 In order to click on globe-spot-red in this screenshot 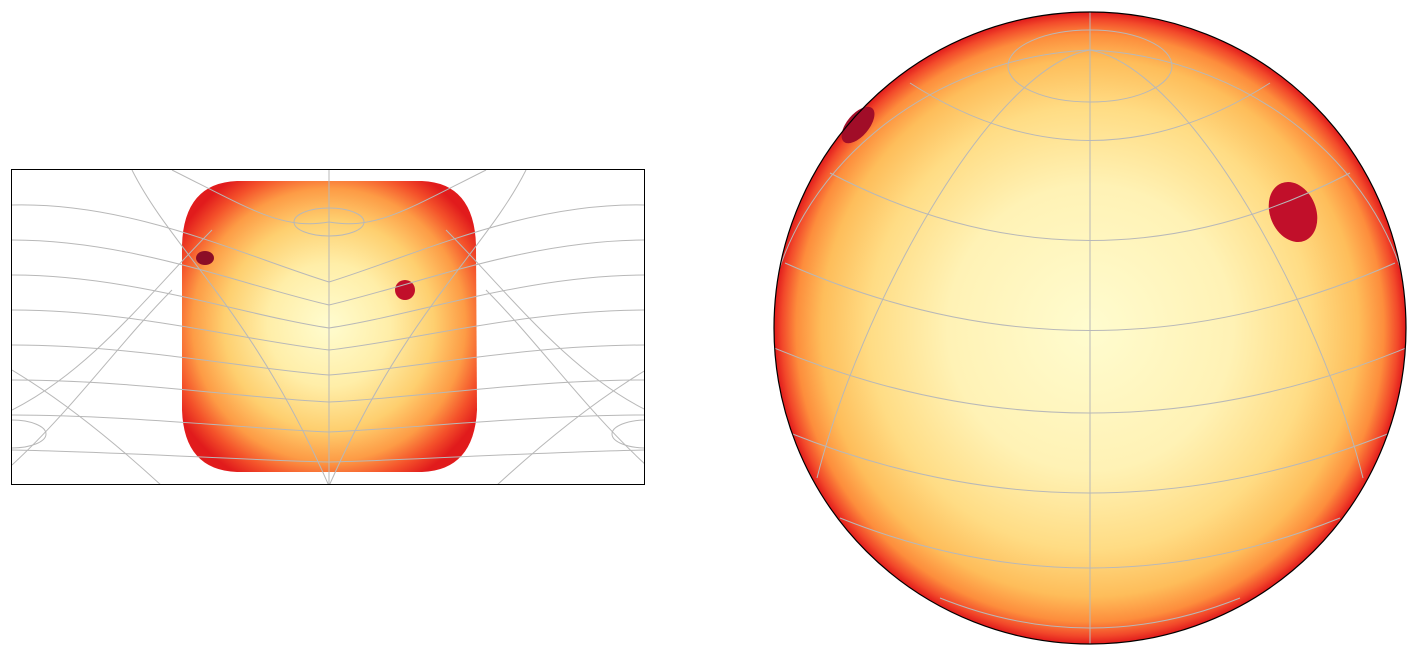, I will do `click(1293, 212)`.